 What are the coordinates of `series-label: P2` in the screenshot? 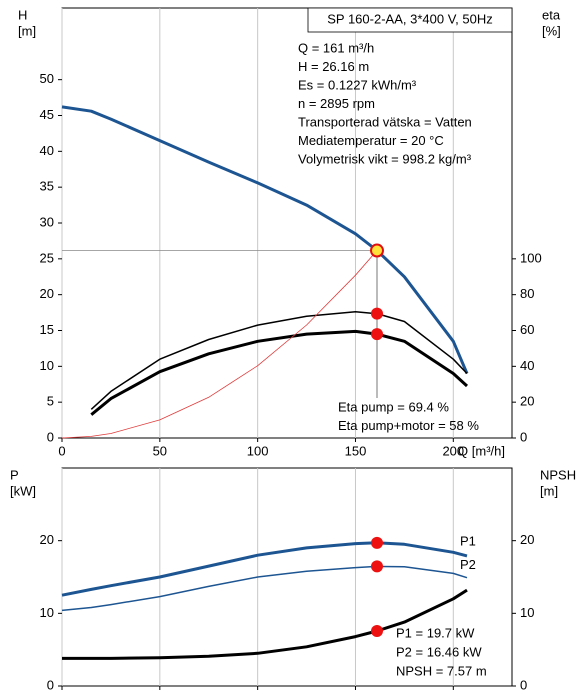 It's located at (468, 564).